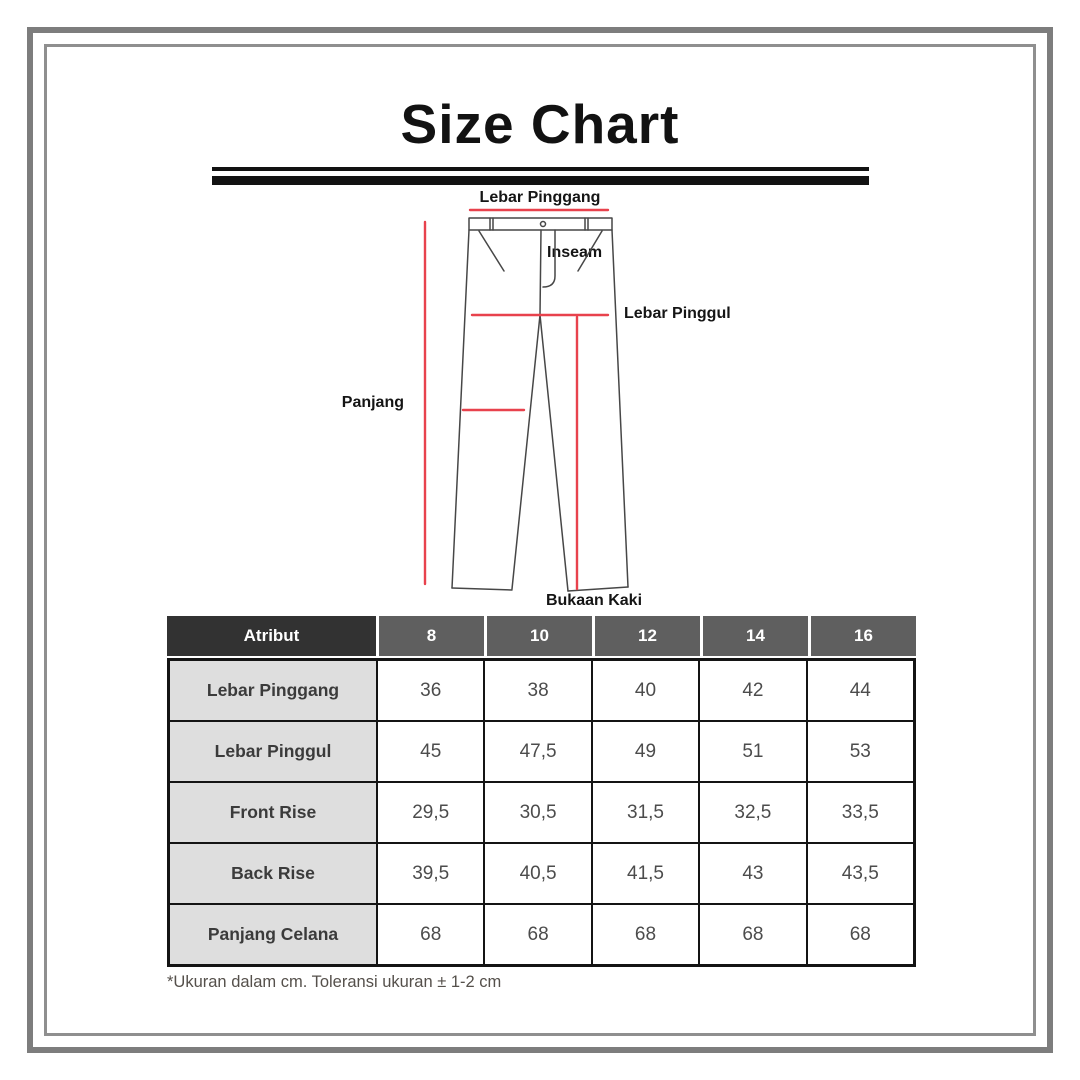  I want to click on table-cell: 40,5, so click(538, 873).